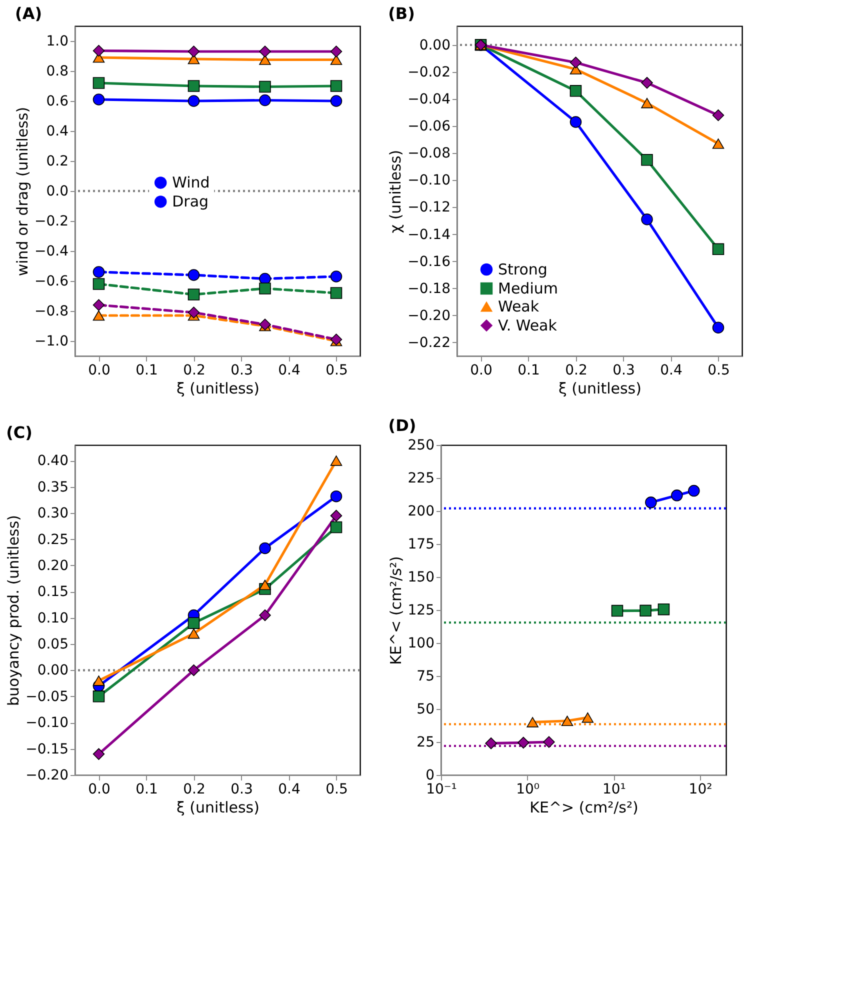 Image resolution: width=858 pixels, height=998 pixels. I want to click on x-tick-label: 0.5, so click(337, 370).